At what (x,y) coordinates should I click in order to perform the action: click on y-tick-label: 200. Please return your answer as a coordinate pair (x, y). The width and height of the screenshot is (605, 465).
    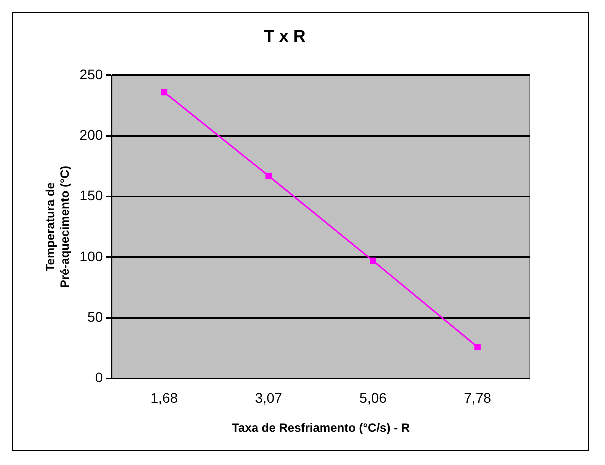
    Looking at the image, I should click on (92, 134).